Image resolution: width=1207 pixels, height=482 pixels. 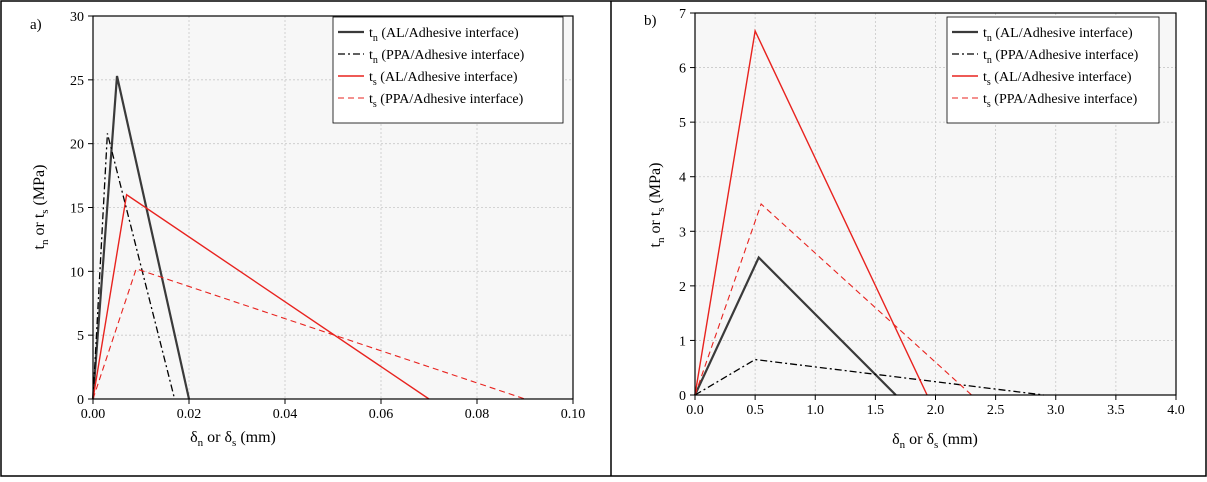 I want to click on panel-label: b), so click(x=650, y=21).